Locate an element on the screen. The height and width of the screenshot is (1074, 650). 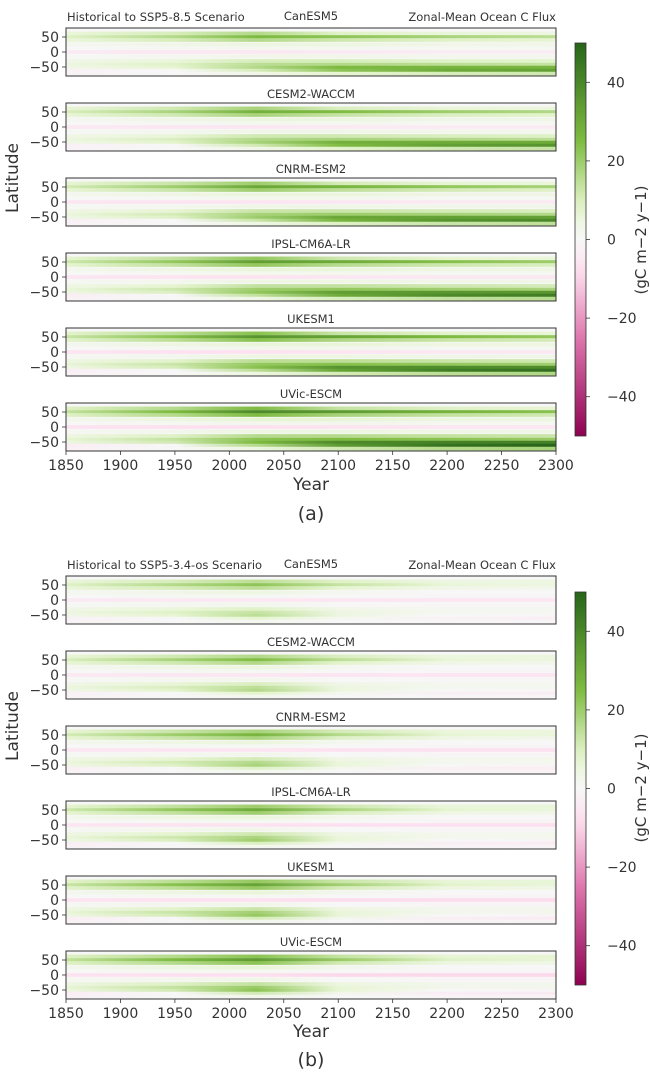
x-tick-label: 2200 is located at coordinates (447, 1014).